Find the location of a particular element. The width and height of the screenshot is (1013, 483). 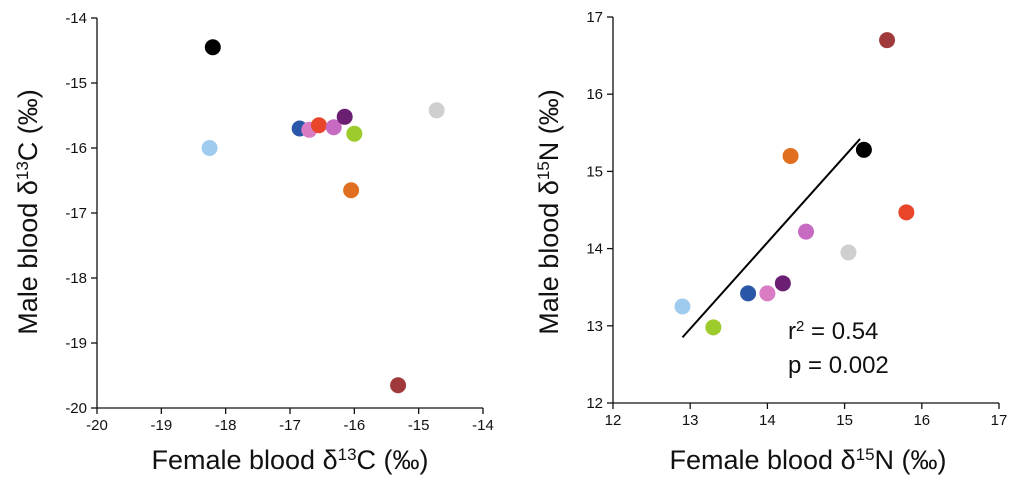

nitrogen-y-tick-label-4: 16 is located at coordinates (594, 94).